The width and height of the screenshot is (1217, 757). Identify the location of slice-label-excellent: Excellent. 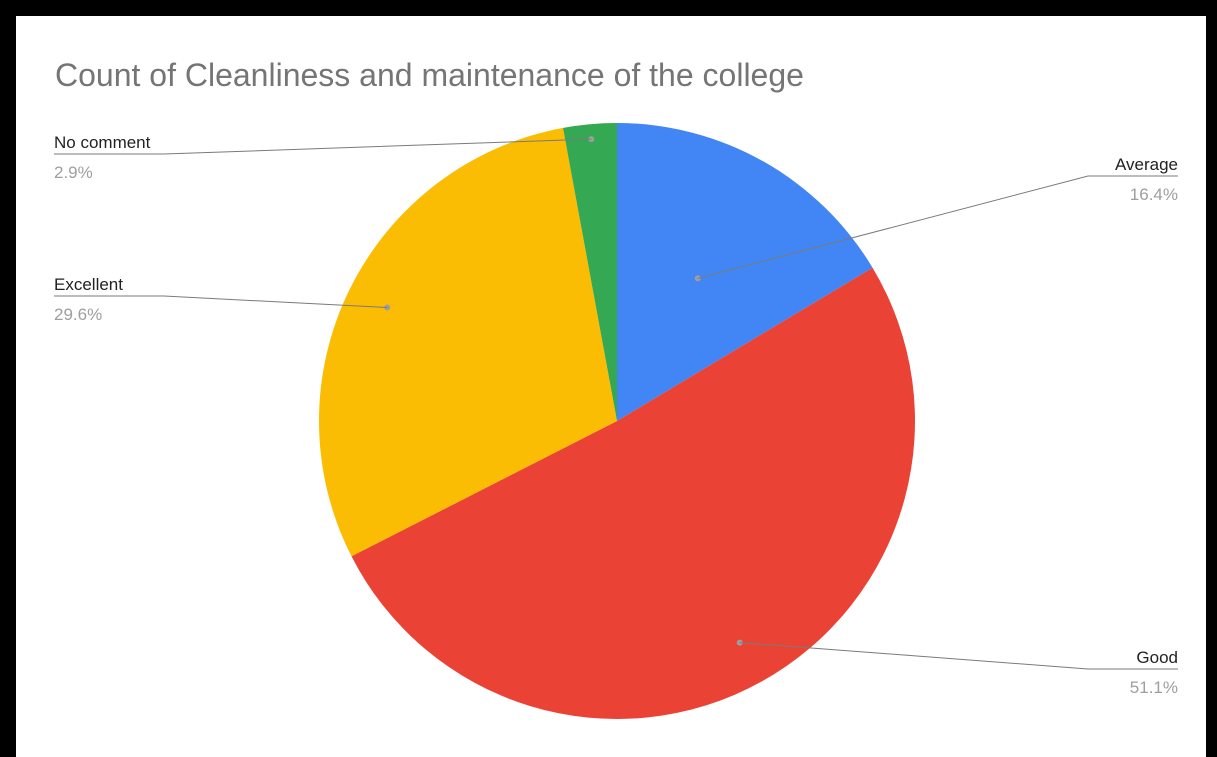
(88, 284).